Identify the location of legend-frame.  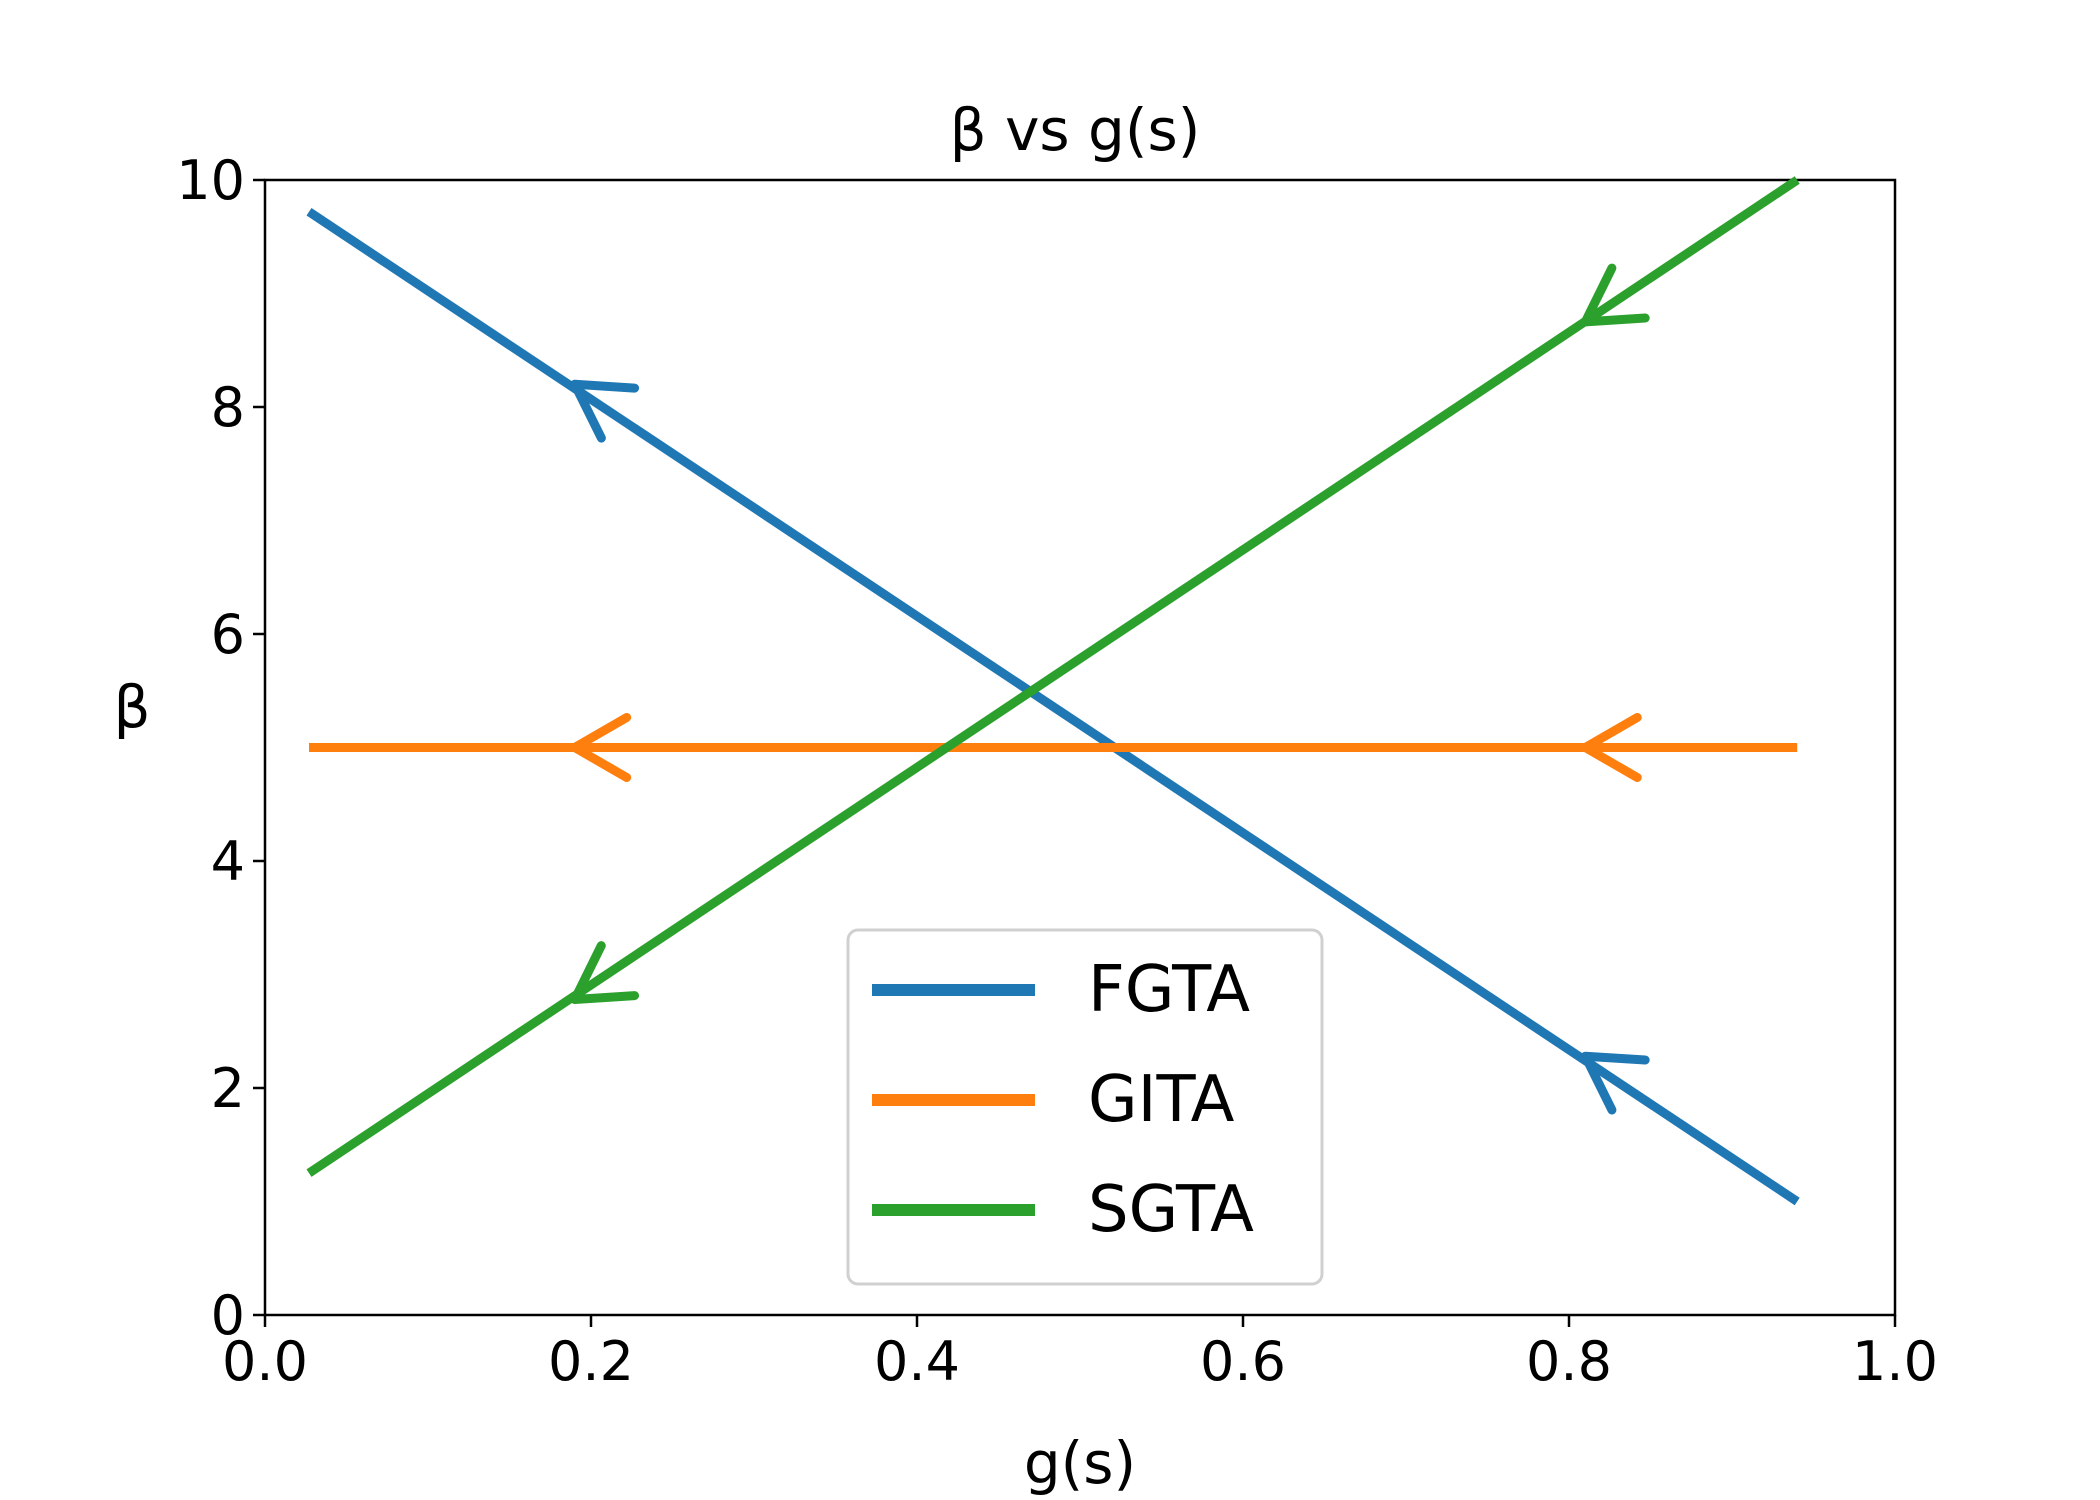
(1085, 1107).